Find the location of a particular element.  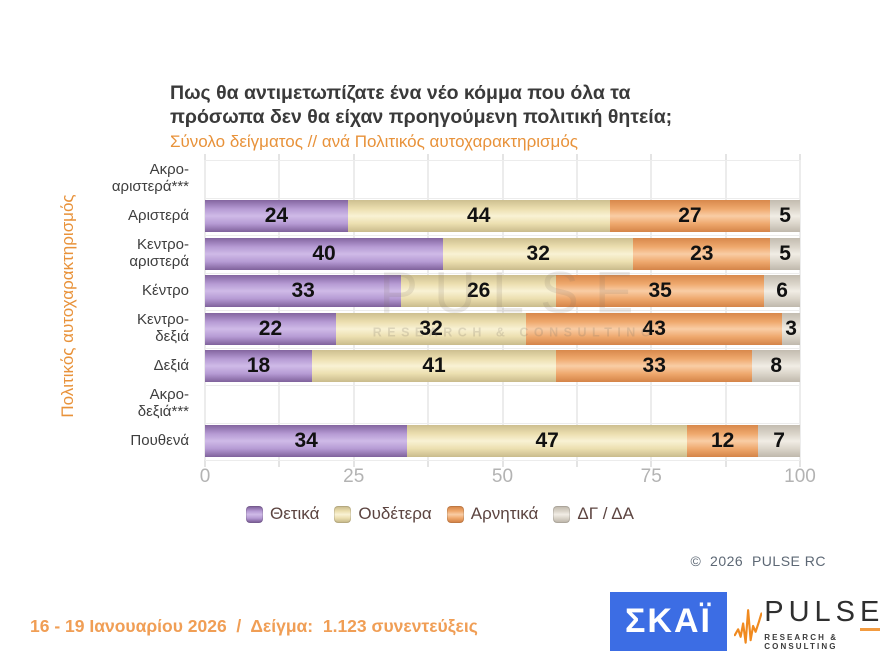

category-label: Αριστερά is located at coordinates (158, 215).